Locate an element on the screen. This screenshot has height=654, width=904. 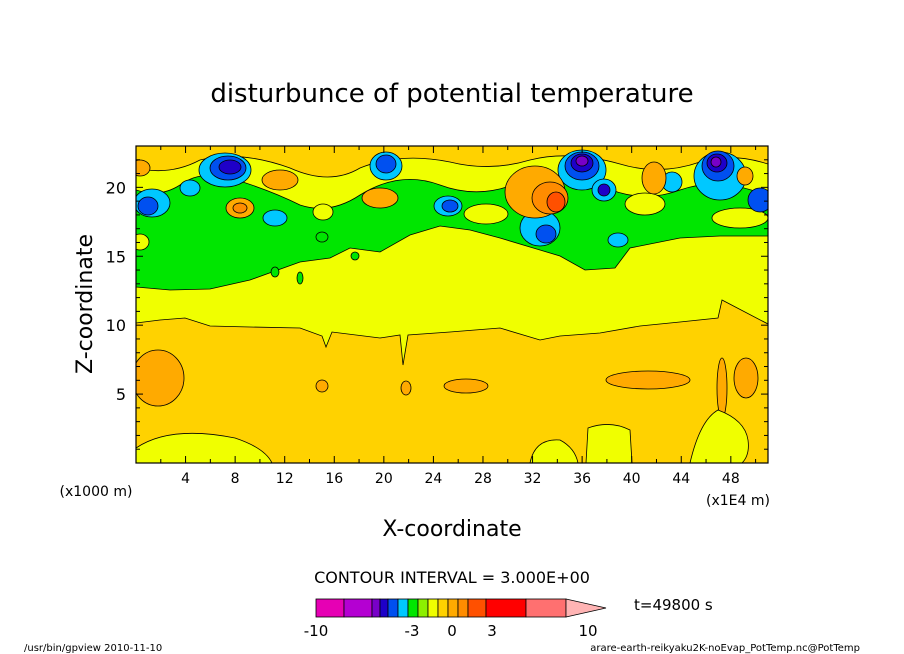
red-orange-cell is located at coordinates (556, 202).